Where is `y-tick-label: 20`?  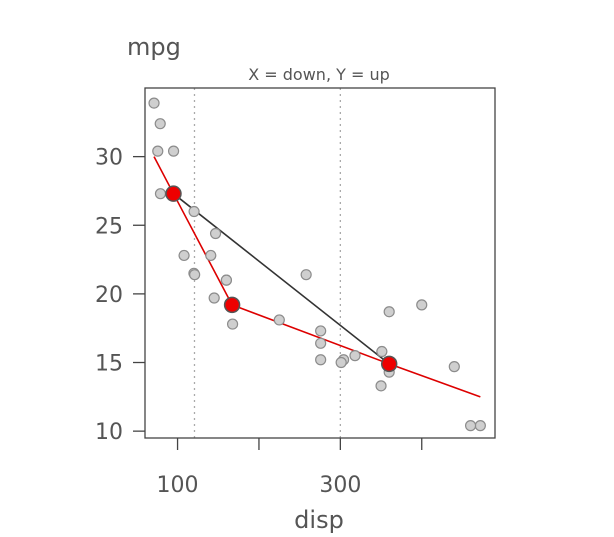 y-tick-label: 20 is located at coordinates (109, 295).